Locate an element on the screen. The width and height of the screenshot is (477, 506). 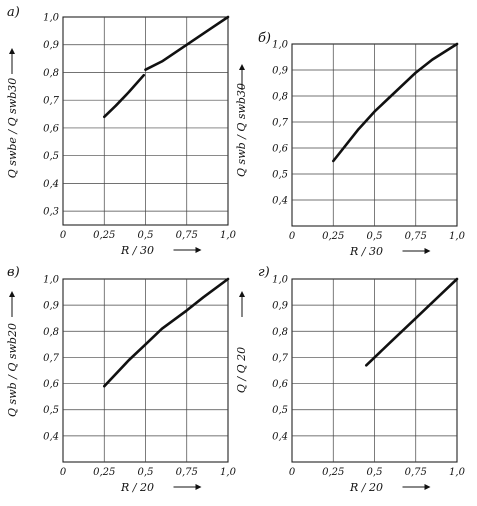
panel-tag: б) is located at coordinates (264, 38).